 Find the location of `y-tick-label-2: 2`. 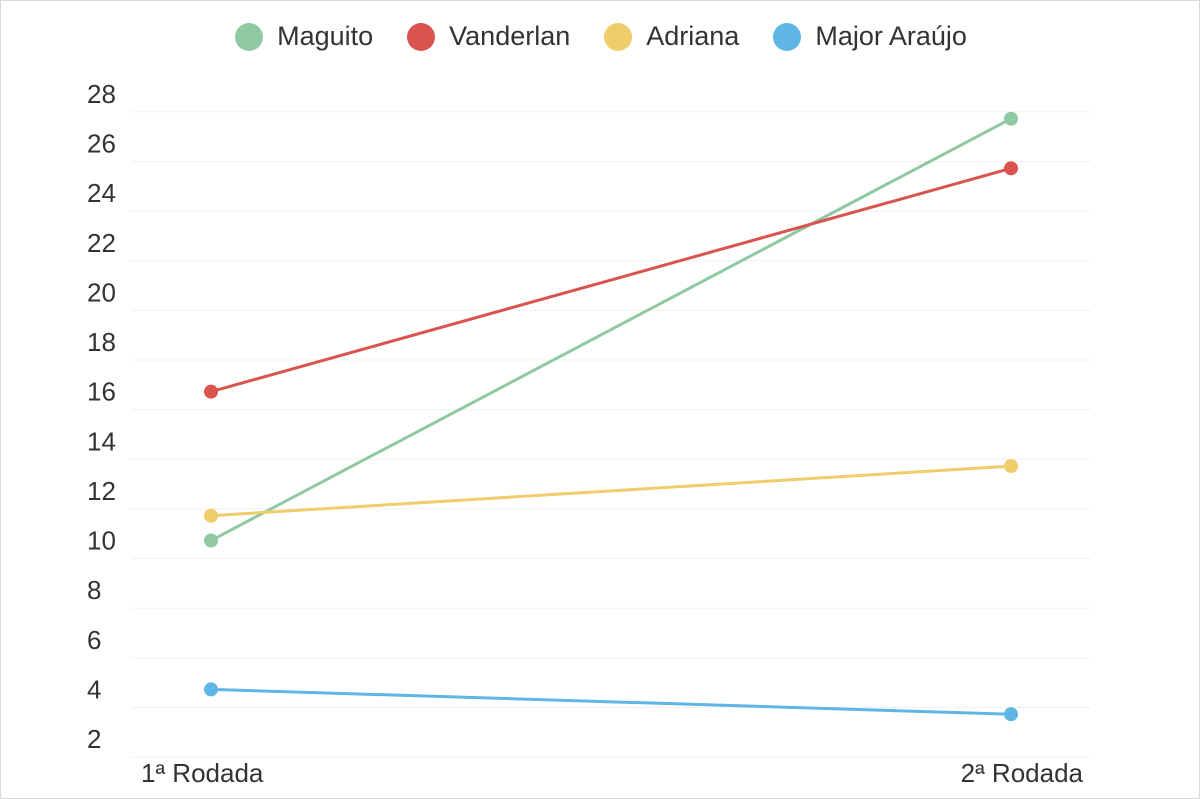

y-tick-label-2: 2 is located at coordinates (94, 739).